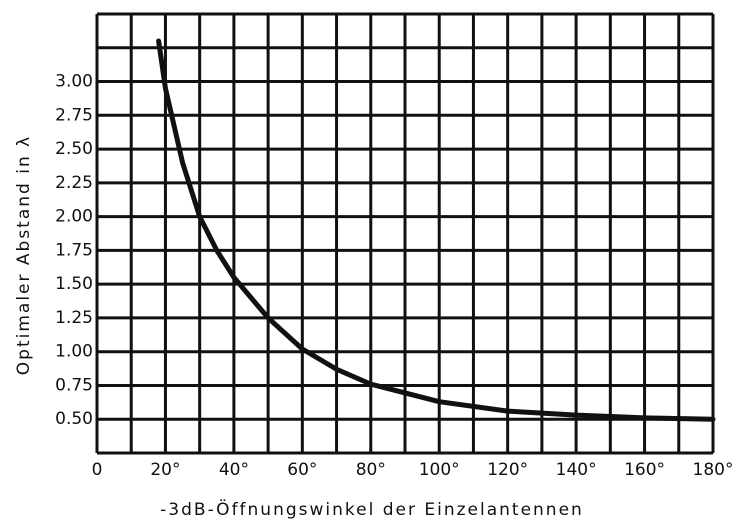 Image resolution: width=751 pixels, height=532 pixels. Describe the element at coordinates (74, 419) in the screenshot. I see `y-tick-label: 0.50` at that location.